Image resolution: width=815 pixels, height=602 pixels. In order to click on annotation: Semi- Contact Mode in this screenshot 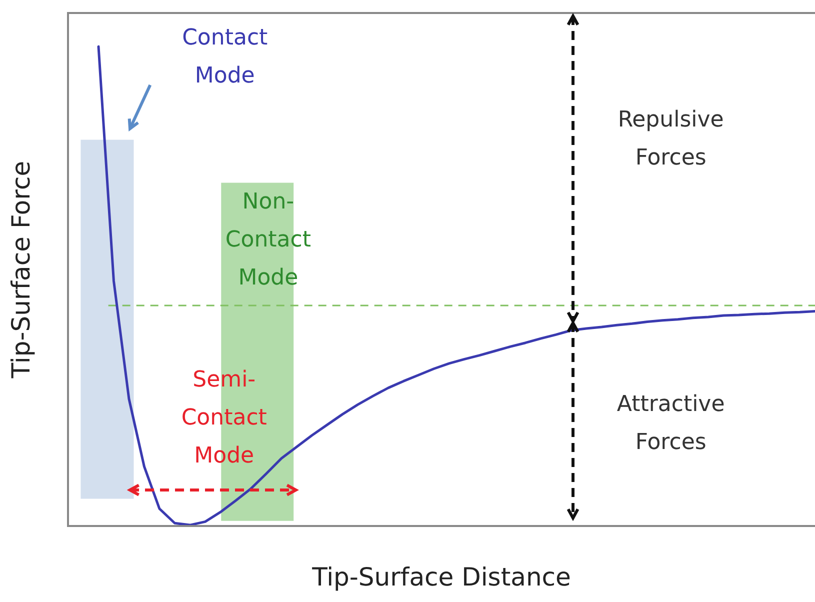, I will do `click(224, 418)`.